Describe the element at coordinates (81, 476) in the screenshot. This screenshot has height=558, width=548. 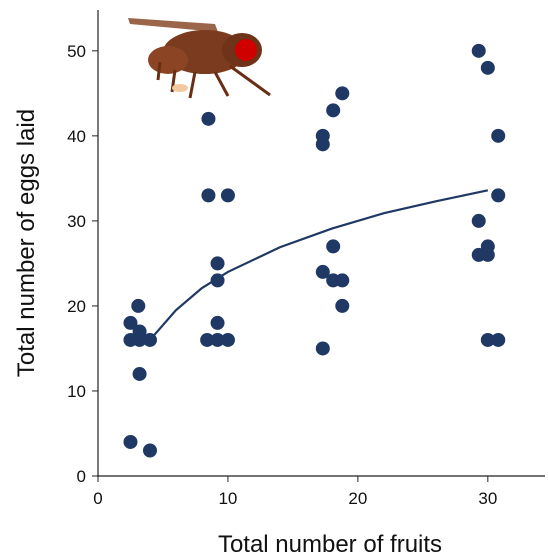
I see `y-tick-label: 0` at that location.